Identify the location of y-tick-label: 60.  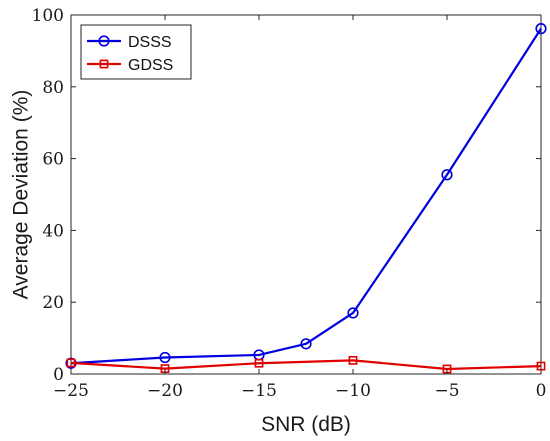
(53, 160).